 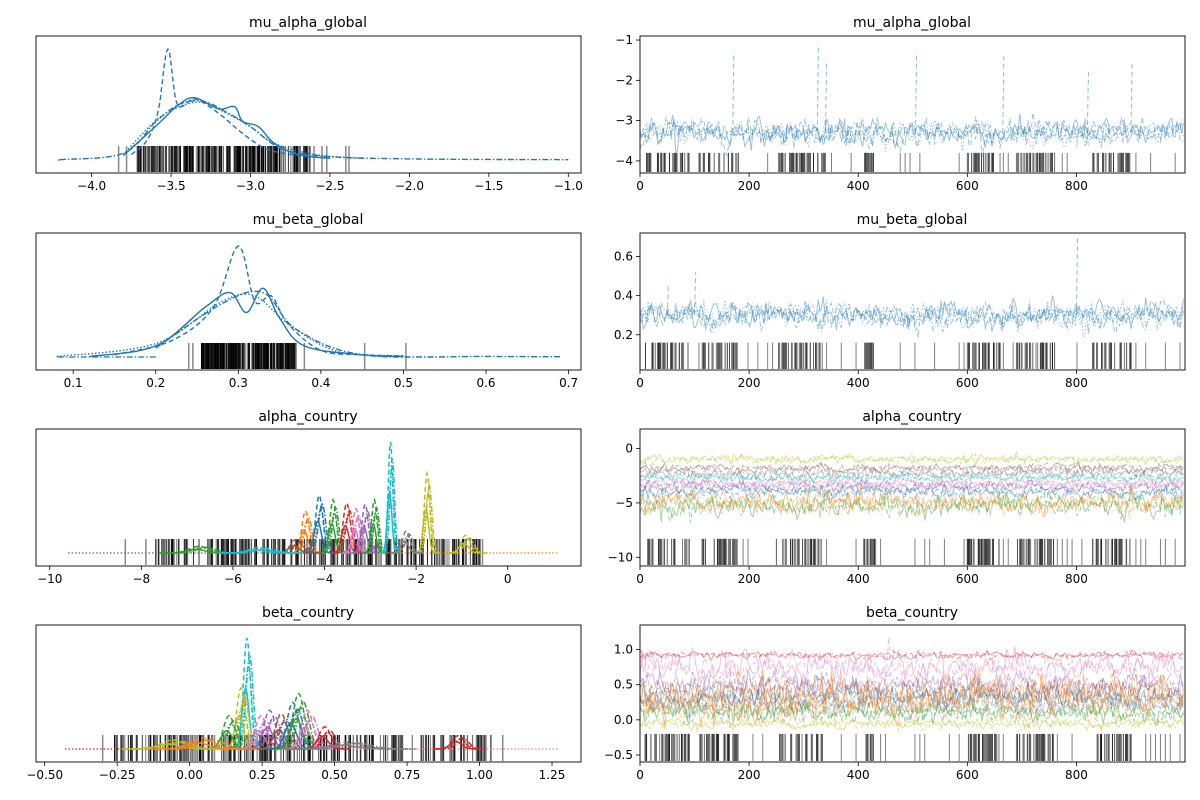 I want to click on x-tick-label: 0.00, so click(x=189, y=775).